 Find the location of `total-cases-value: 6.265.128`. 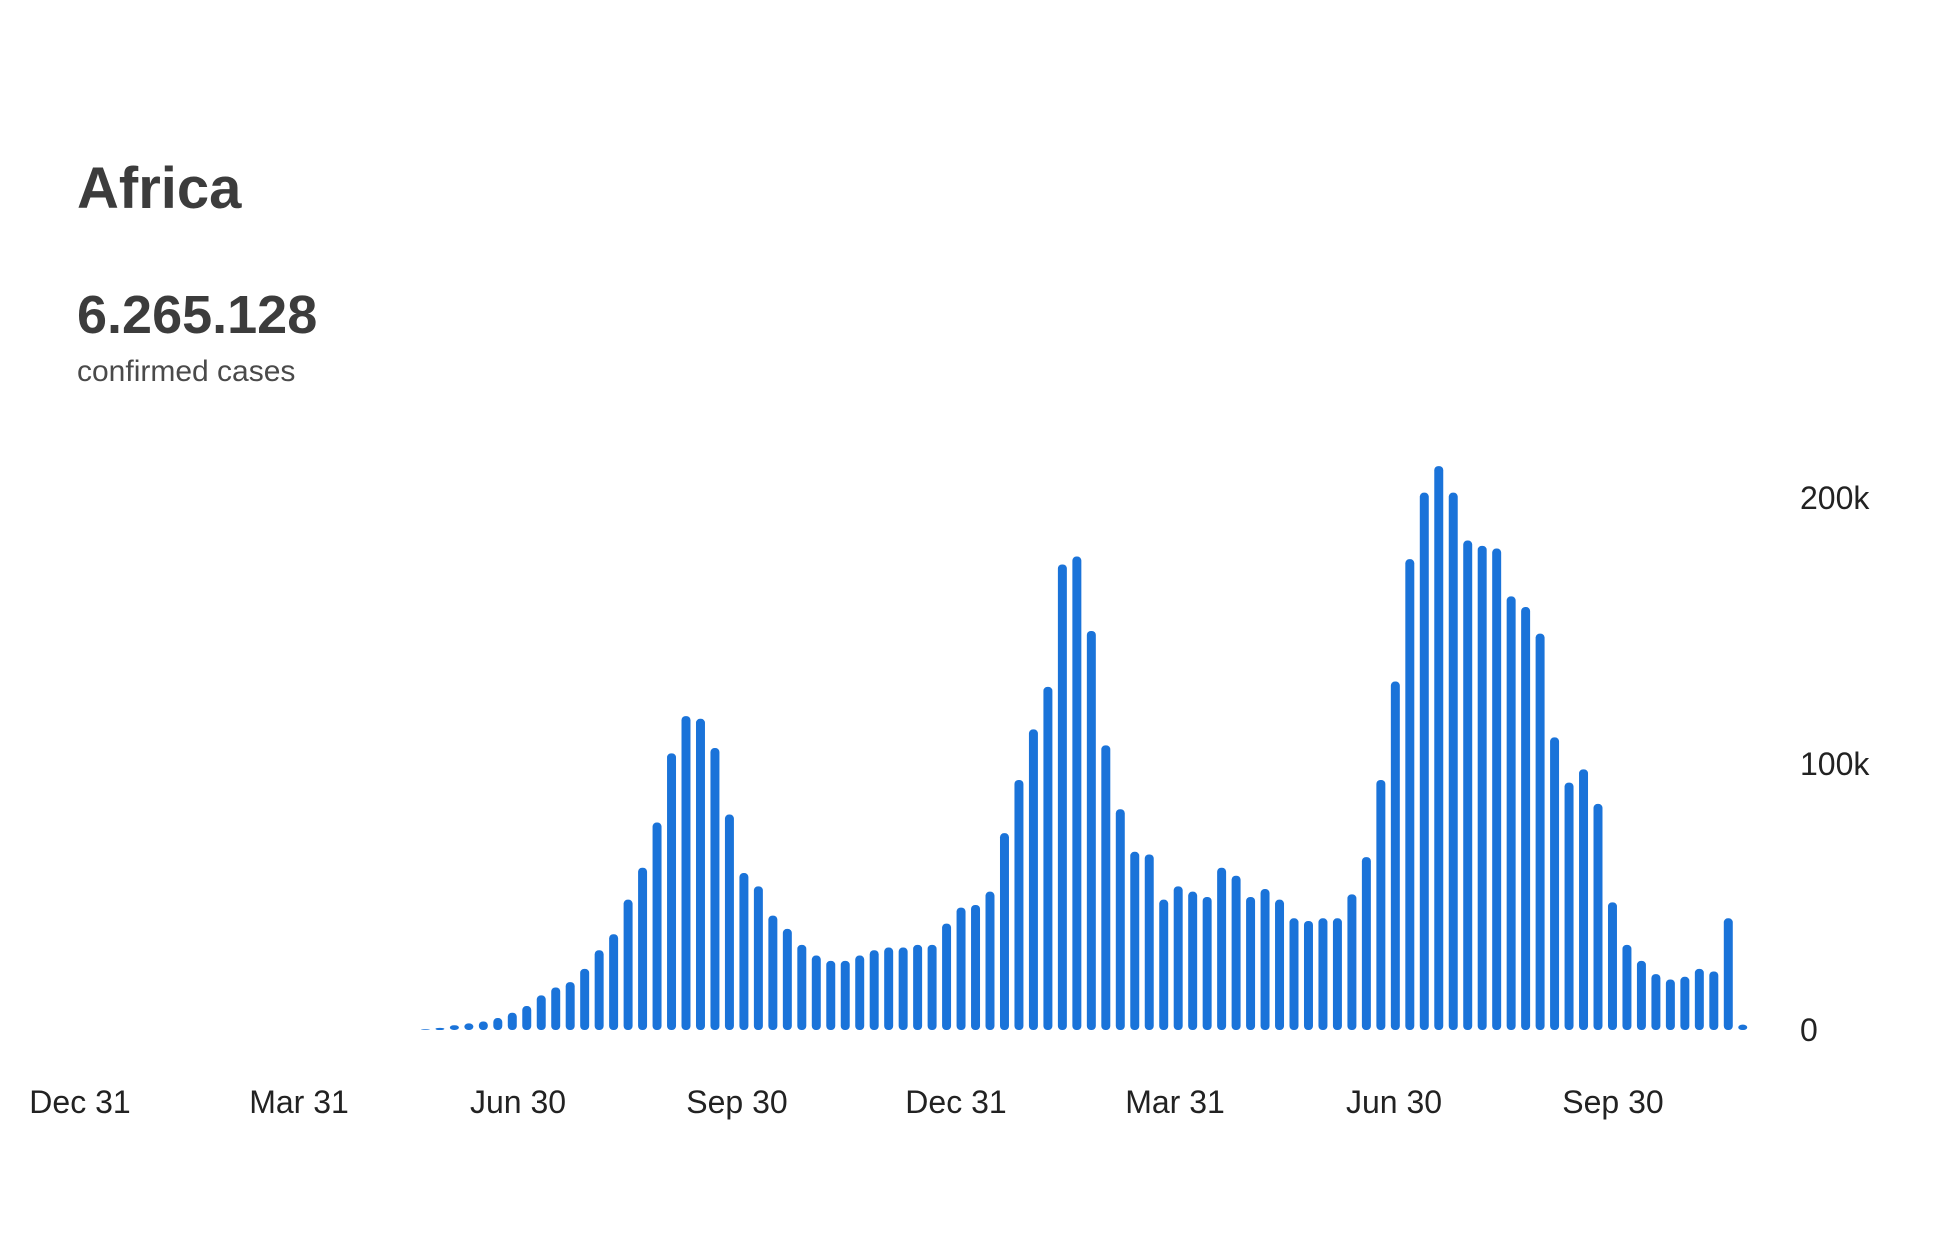

total-cases-value: 6.265.128 is located at coordinates (197, 315).